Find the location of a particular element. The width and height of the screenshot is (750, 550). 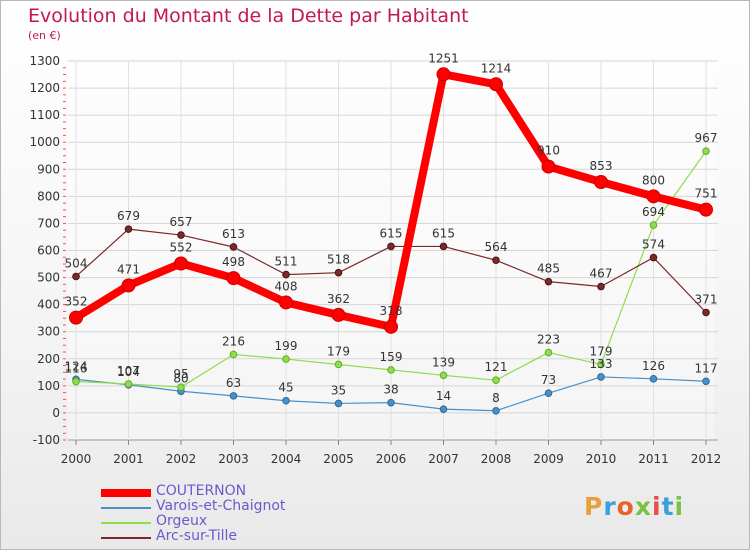

x-tick-label: 2006 is located at coordinates (391, 459).